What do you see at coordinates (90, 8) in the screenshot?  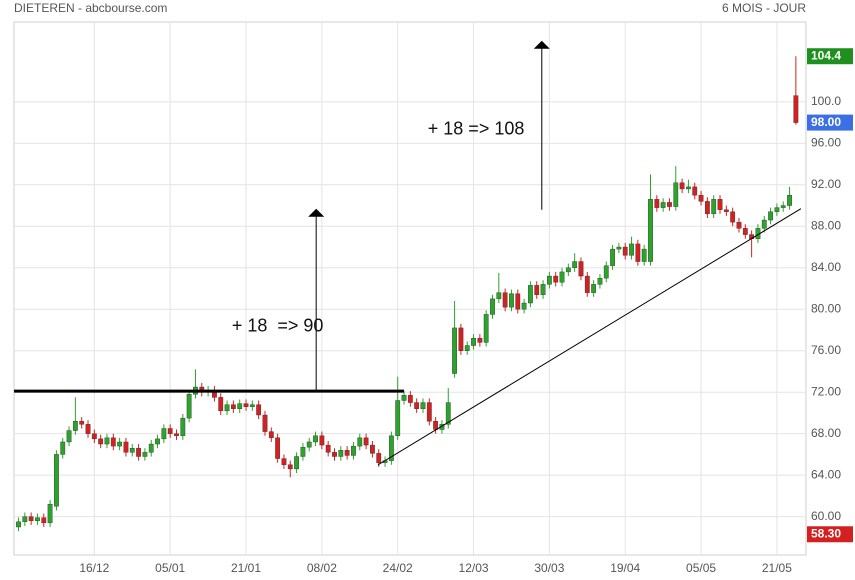 I see `chart-title: DIETEREN - abcbourse.com` at bounding box center [90, 8].